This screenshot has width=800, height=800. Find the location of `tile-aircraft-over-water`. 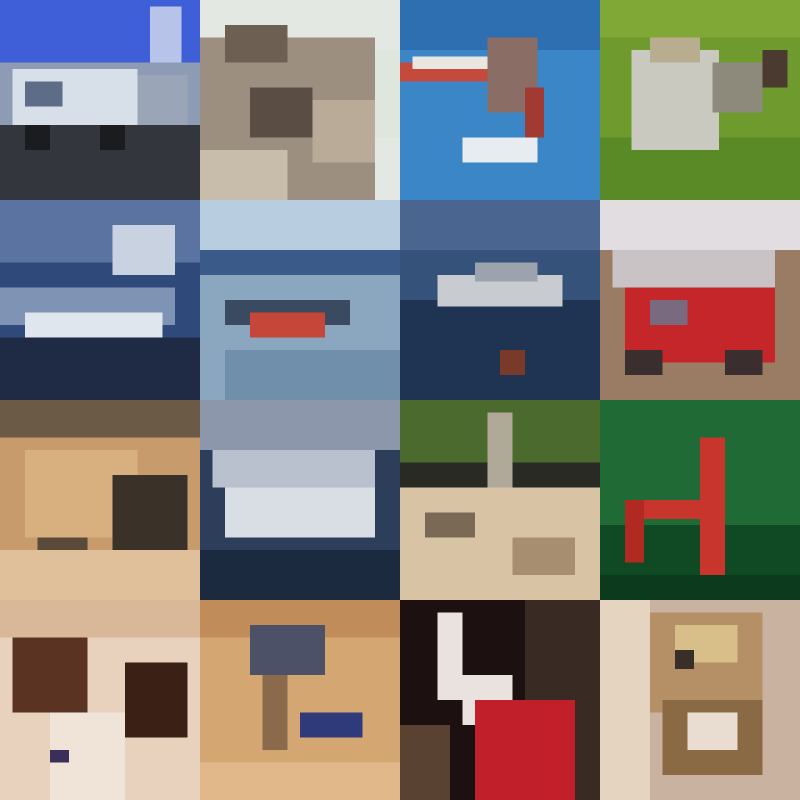

tile-aircraft-over-water is located at coordinates (500, 300).